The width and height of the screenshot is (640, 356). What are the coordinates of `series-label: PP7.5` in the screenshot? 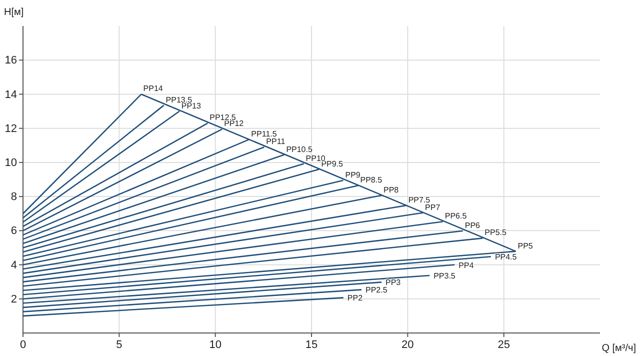 It's located at (419, 199).